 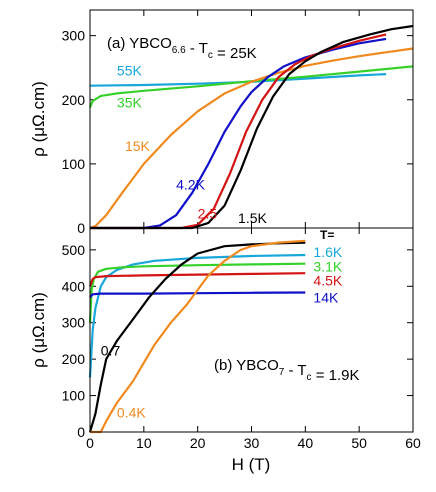 What do you see at coordinates (252, 218) in the screenshot?
I see `series-label-1-5K: 1.5K` at bounding box center [252, 218].